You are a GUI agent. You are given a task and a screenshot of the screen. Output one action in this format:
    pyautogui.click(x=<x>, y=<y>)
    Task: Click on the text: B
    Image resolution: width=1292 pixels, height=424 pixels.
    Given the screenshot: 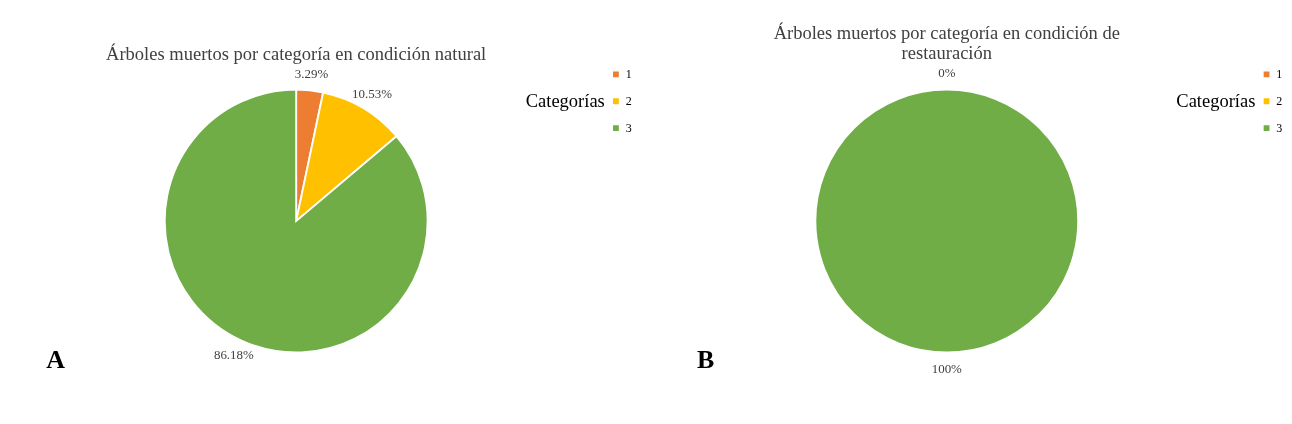 What is the action you would take?
    pyautogui.click(x=705, y=360)
    